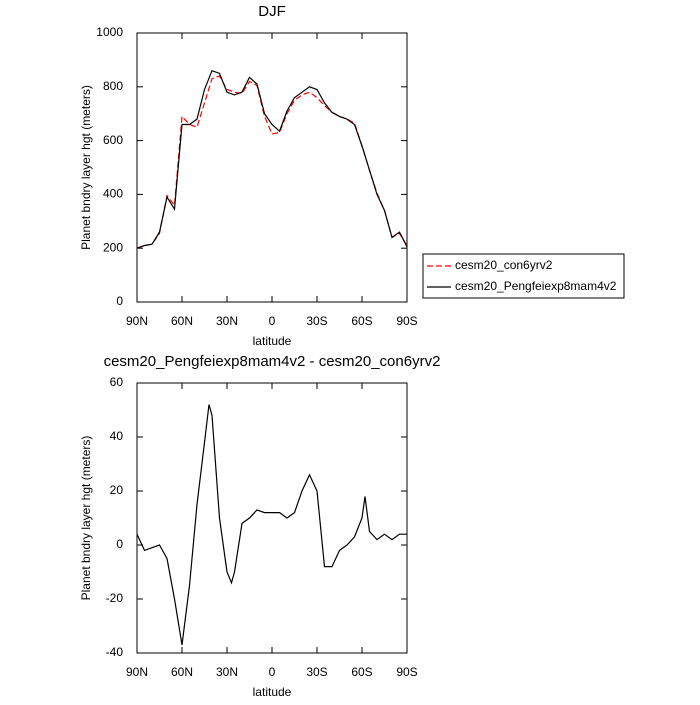 The height and width of the screenshot is (705, 700). Describe the element at coordinates (113, 194) in the screenshot. I see `y-tick-label: 400` at that location.